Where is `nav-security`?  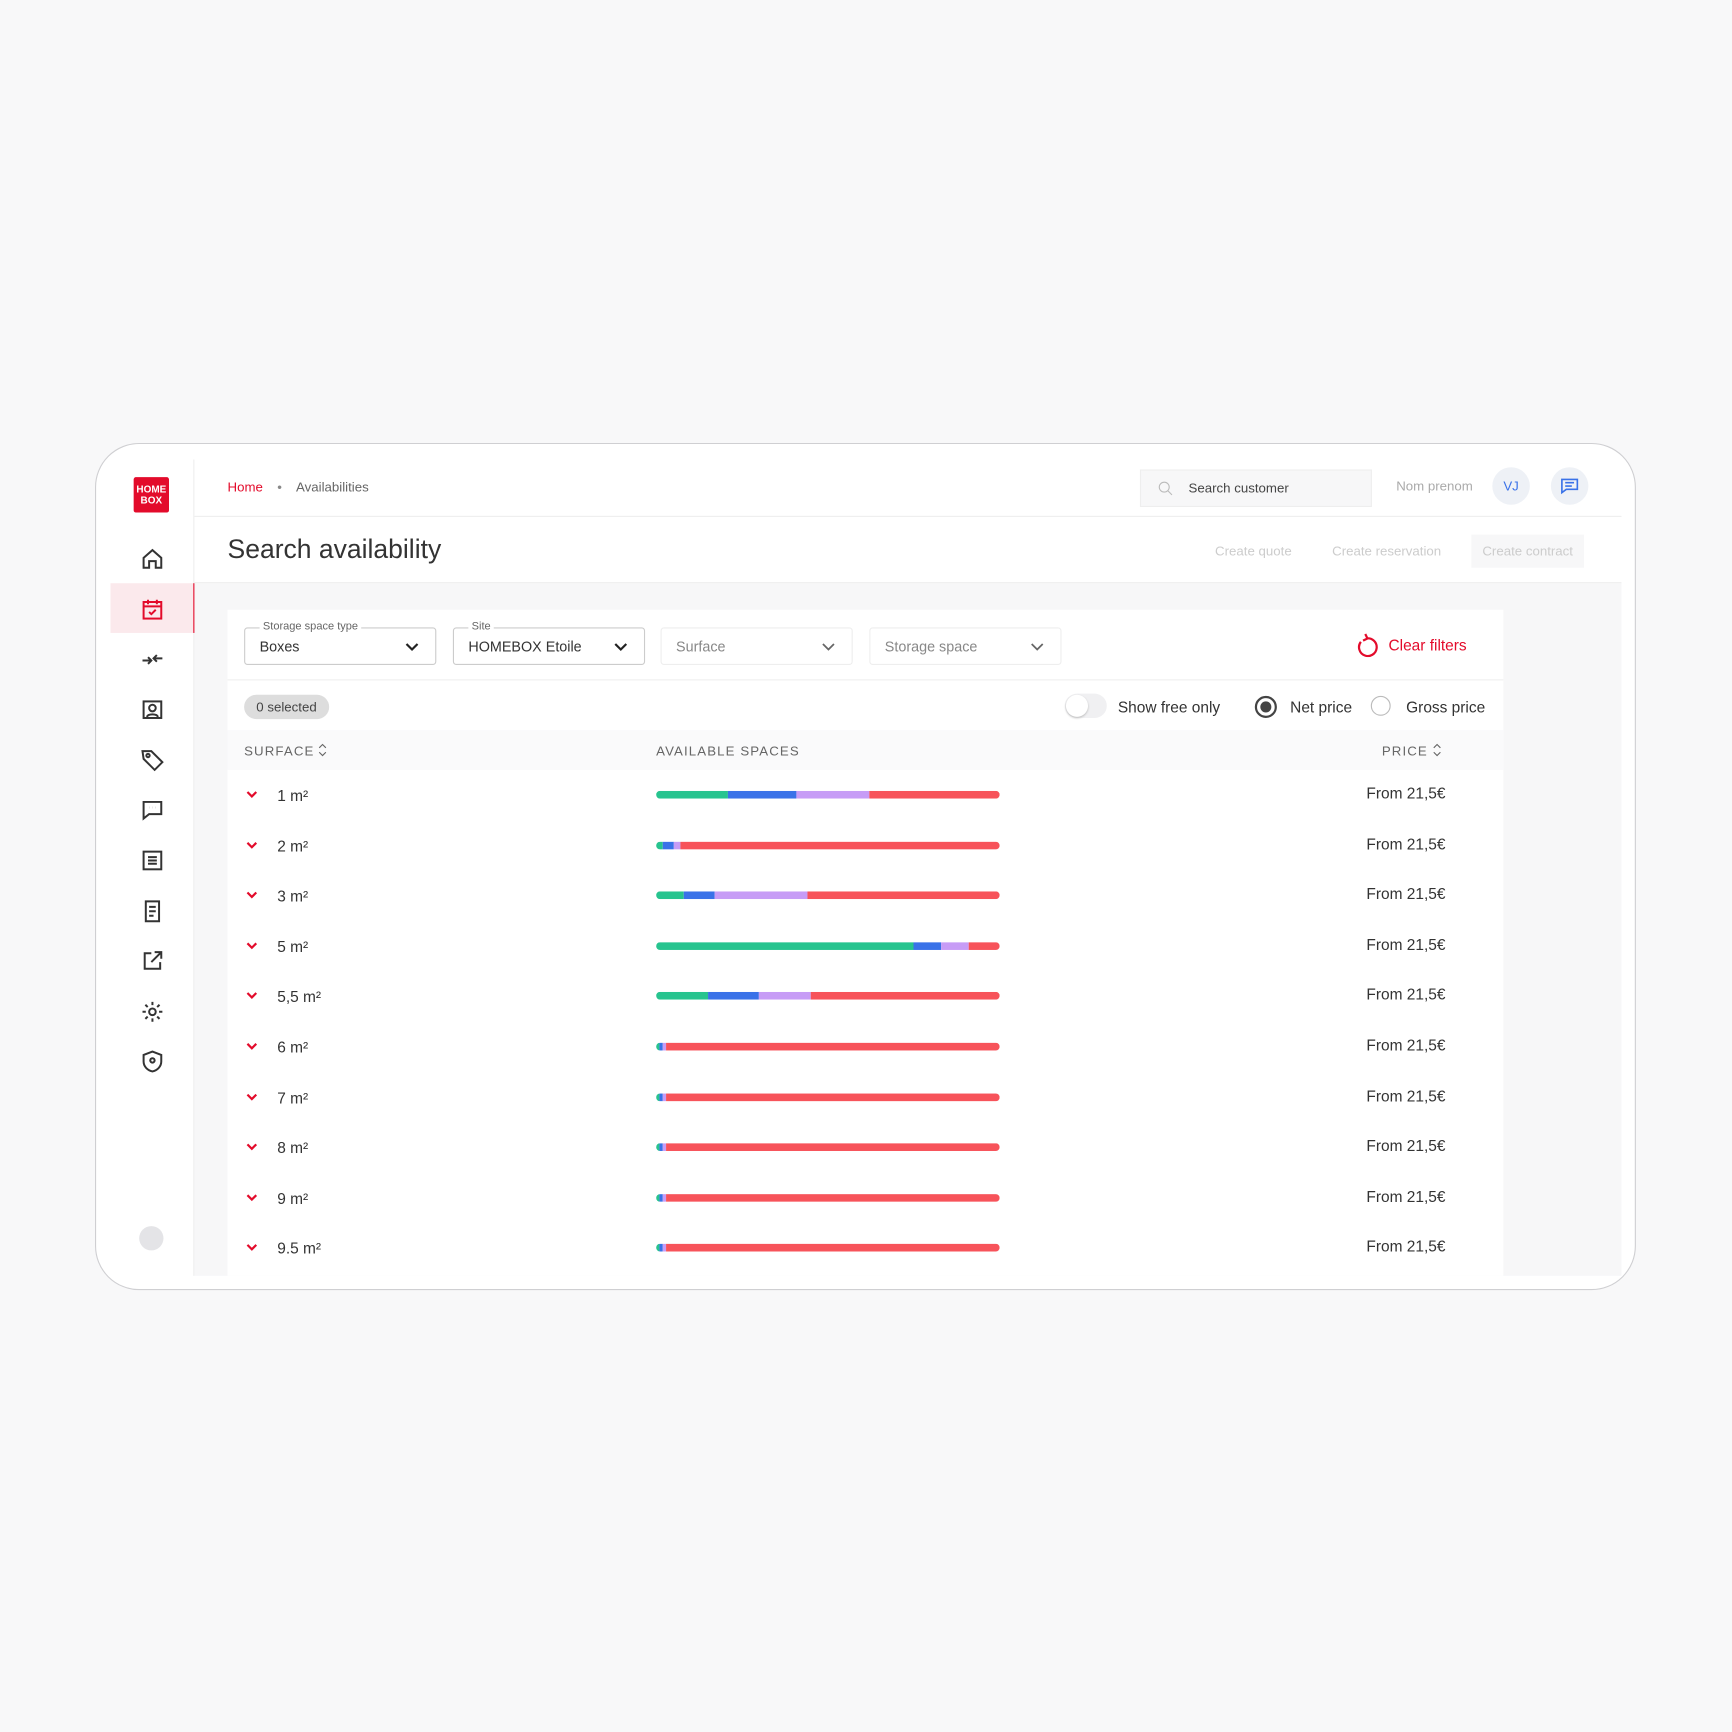
nav-security is located at coordinates (152, 1061).